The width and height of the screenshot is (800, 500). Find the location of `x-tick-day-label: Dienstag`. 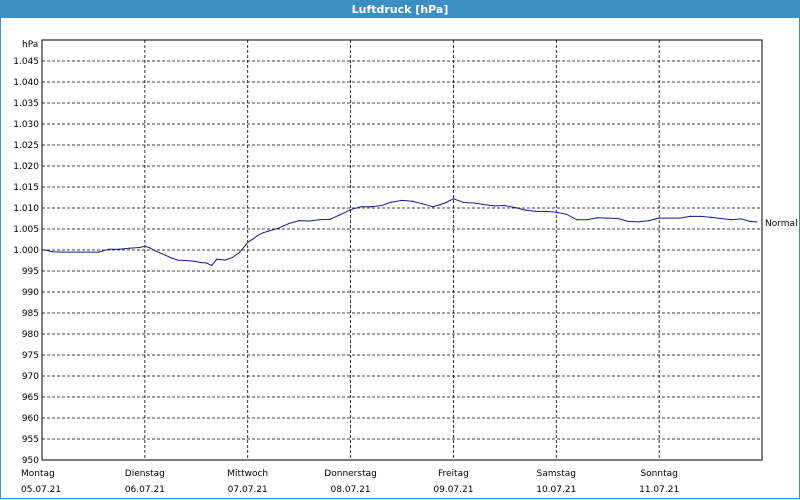

x-tick-day-label: Dienstag is located at coordinates (145, 474).